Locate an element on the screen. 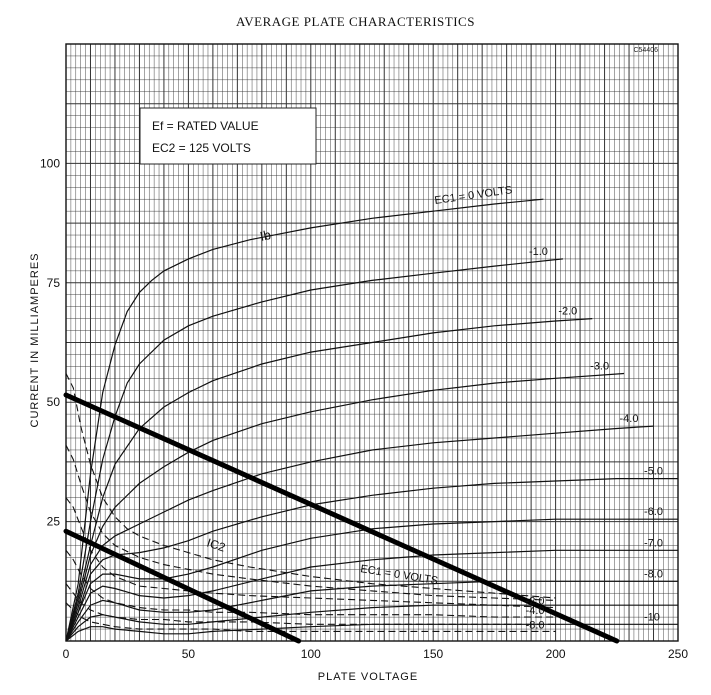  ib-label: Ib is located at coordinates (266, 235).